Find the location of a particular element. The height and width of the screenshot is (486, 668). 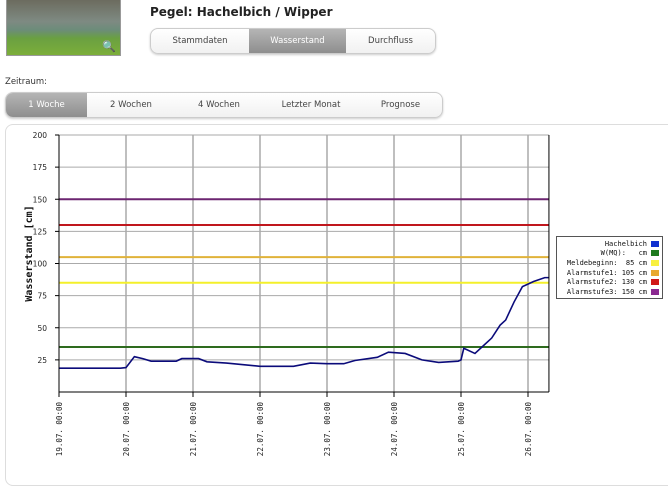

legend-item: Alarmstufe2: 130 cm is located at coordinates (609, 282).